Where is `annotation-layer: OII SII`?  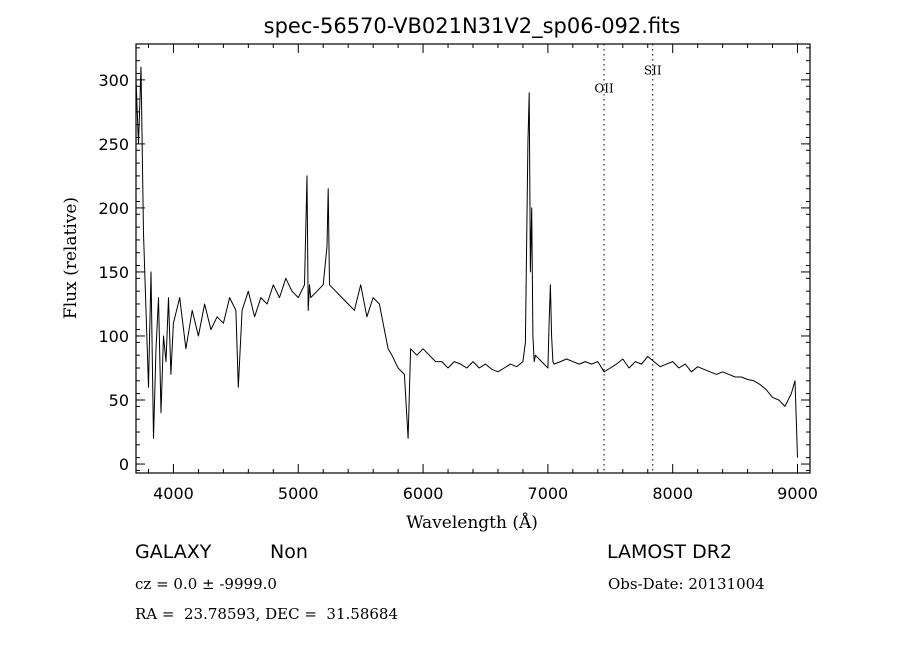
annotation-layer: OII SII is located at coordinates (628, 258).